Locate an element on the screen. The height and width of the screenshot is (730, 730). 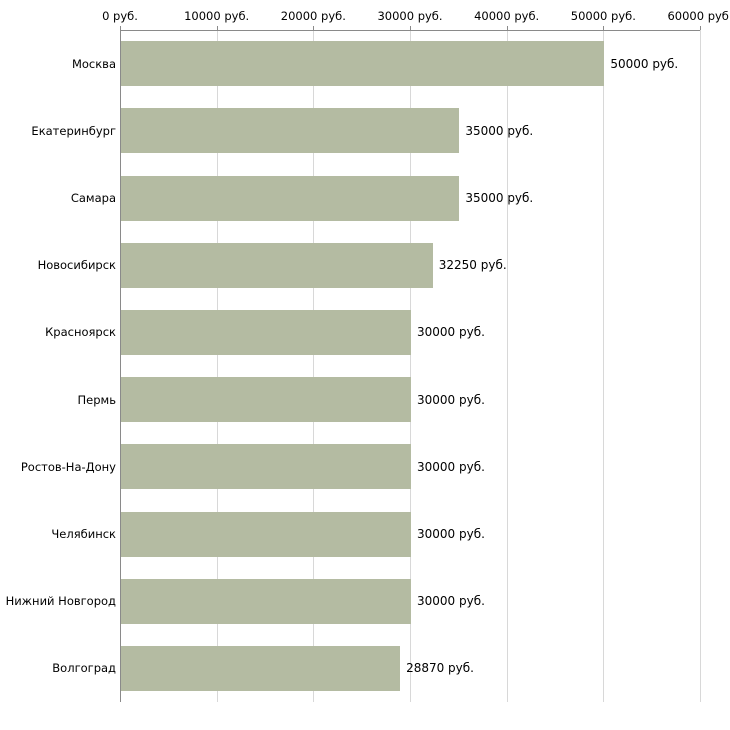
x-axis-tick-label: 0 руб. is located at coordinates (120, 16).